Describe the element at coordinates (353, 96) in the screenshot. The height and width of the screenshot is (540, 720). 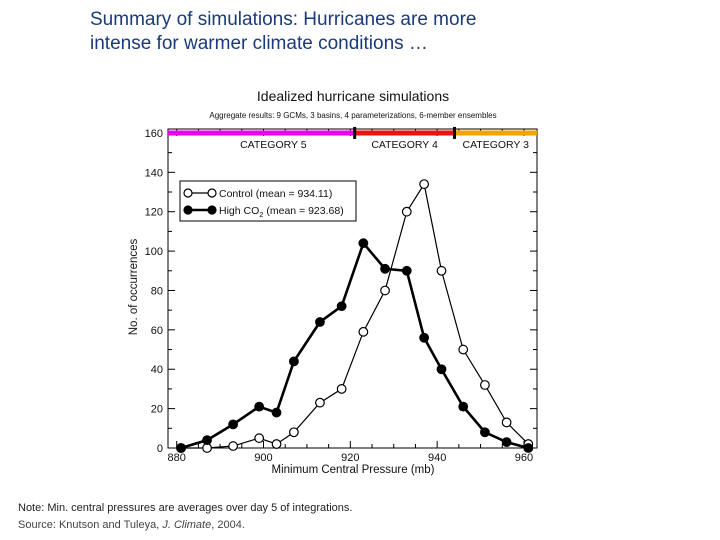
I see `chart-title: Idealized hurricane simulations` at that location.